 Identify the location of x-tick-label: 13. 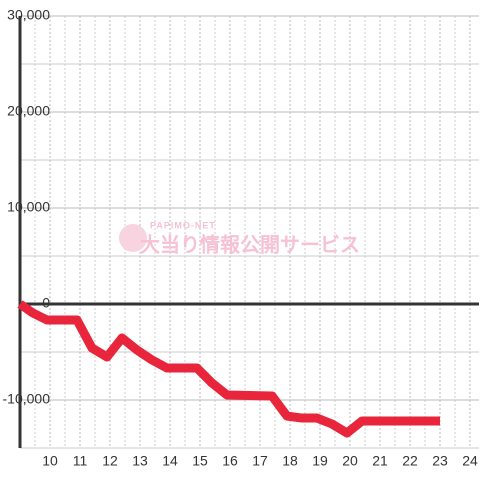
(140, 461).